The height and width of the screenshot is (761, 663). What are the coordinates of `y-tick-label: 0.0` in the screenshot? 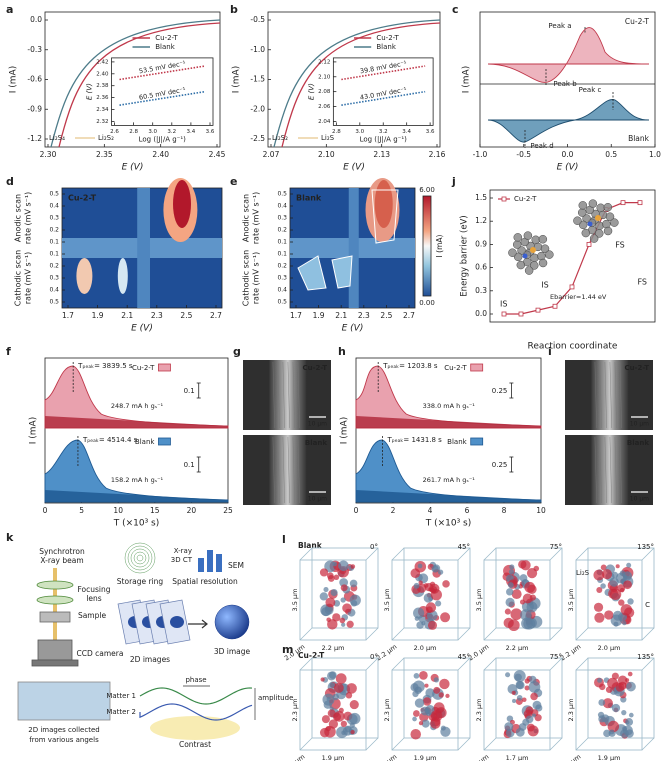 It's located at (481, 313).